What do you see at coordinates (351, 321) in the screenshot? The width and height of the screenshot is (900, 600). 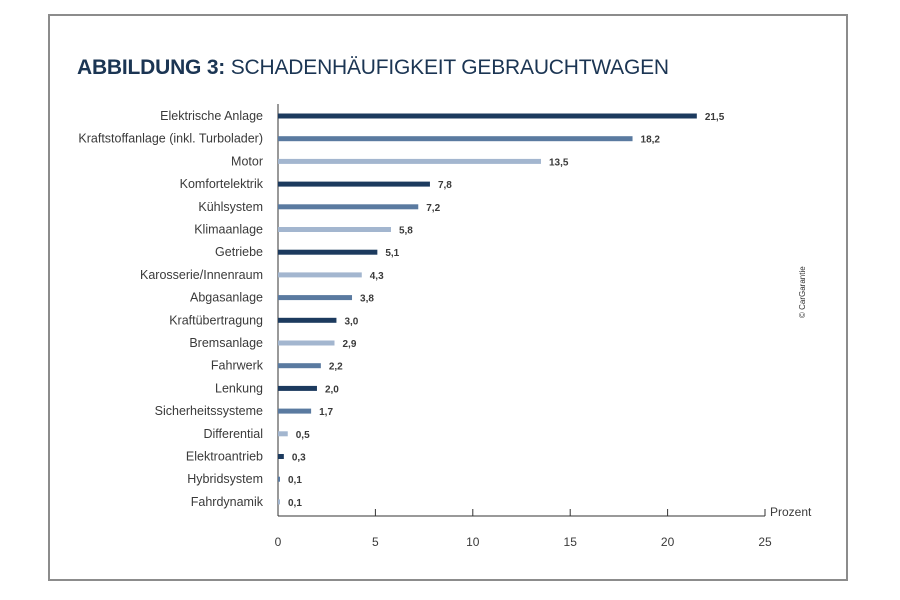 I see `value-label: 3,0` at bounding box center [351, 321].